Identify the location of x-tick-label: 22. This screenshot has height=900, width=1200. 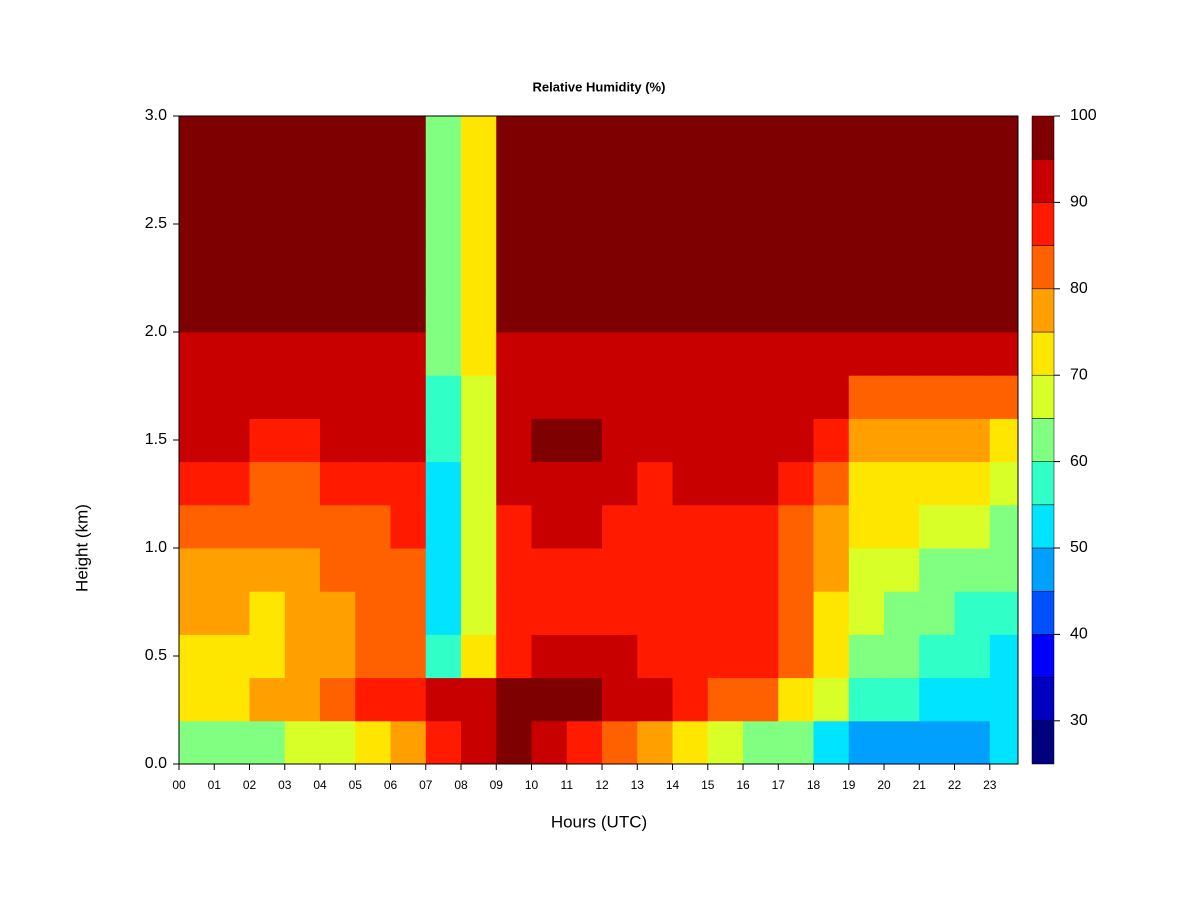
(955, 785).